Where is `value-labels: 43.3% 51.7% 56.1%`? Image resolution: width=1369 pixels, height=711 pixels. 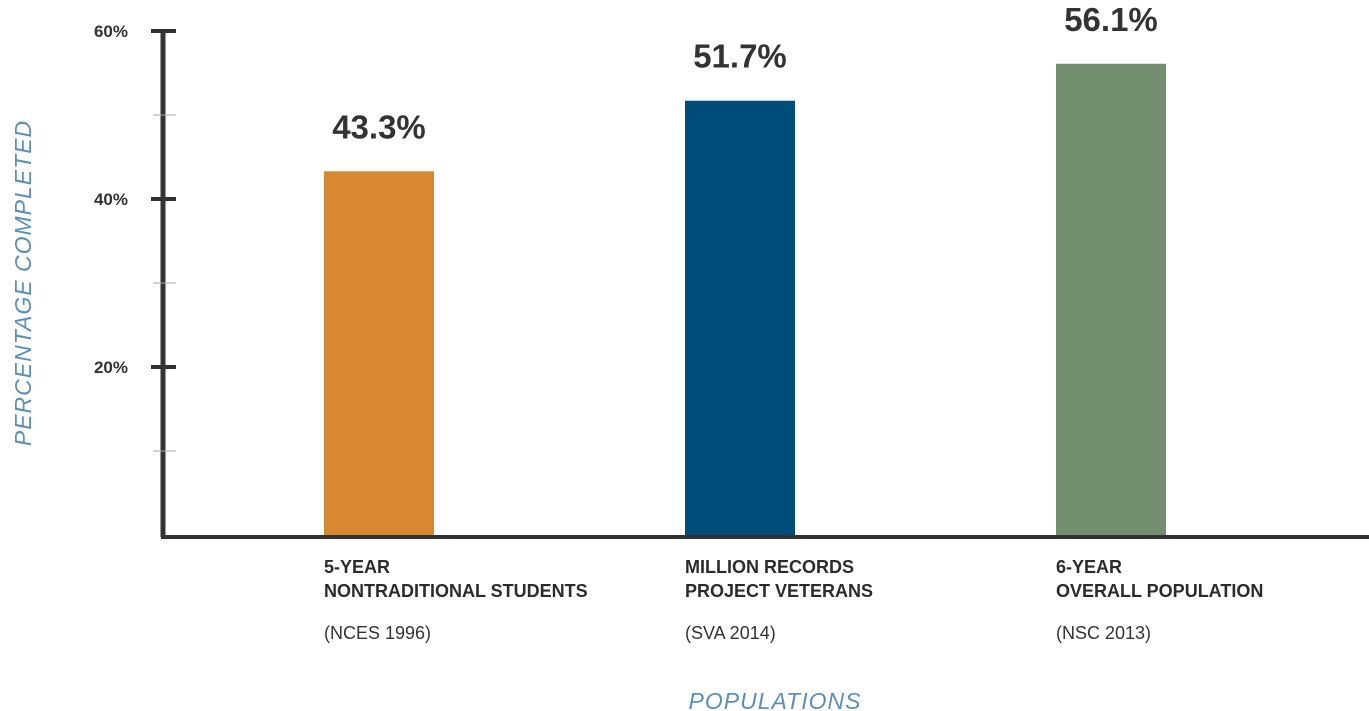
value-labels: 43.3% 51.7% 56.1% is located at coordinates (745, 73).